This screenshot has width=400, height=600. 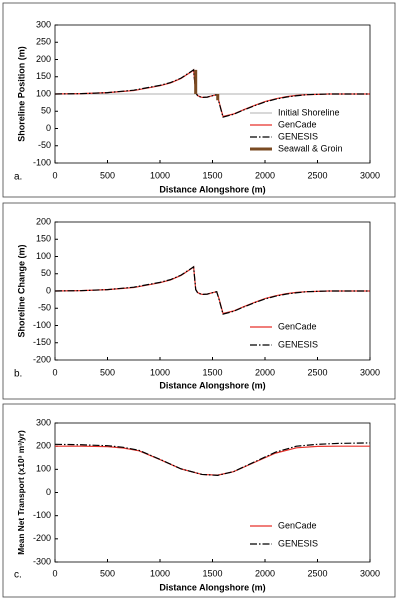 I want to click on panel-label: a., so click(x=18, y=177).